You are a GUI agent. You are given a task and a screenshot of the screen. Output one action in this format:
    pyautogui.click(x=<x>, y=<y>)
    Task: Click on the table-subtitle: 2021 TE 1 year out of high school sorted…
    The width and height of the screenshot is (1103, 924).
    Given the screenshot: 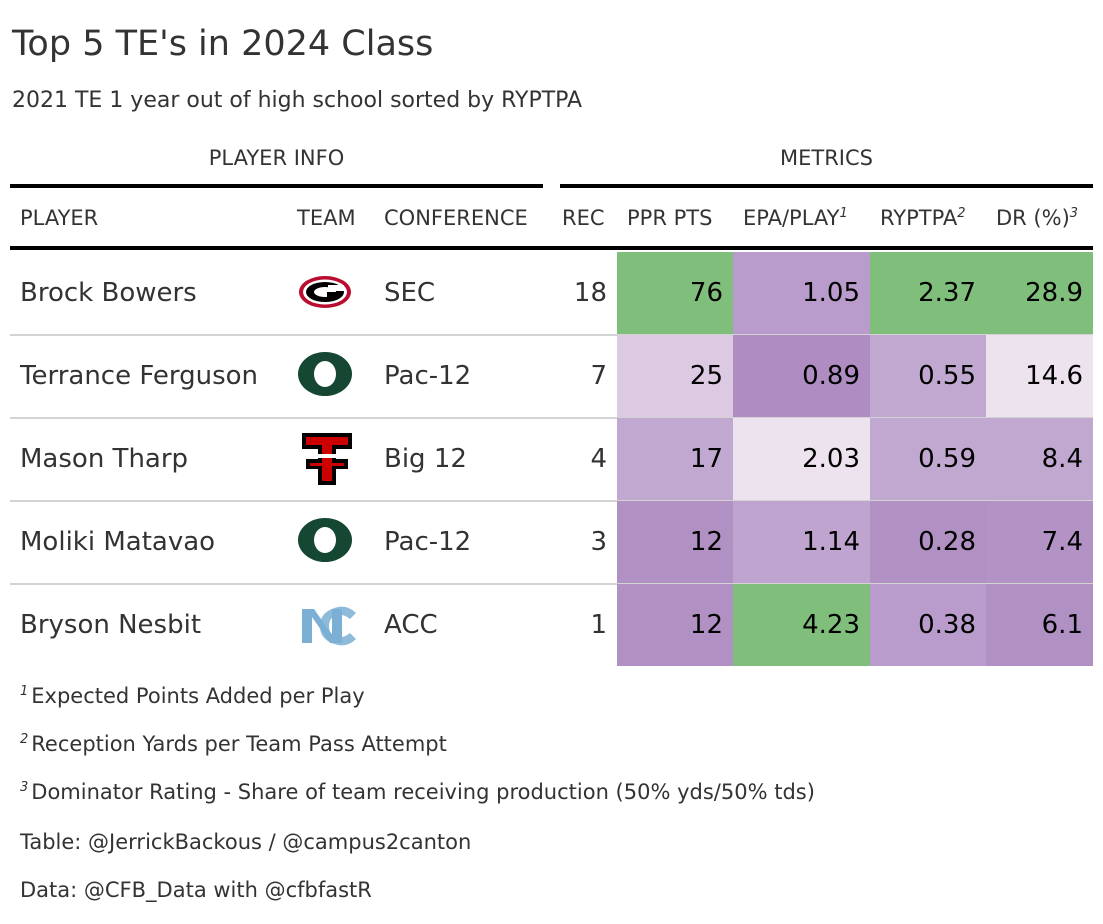 What is the action you would take?
    pyautogui.click(x=297, y=100)
    